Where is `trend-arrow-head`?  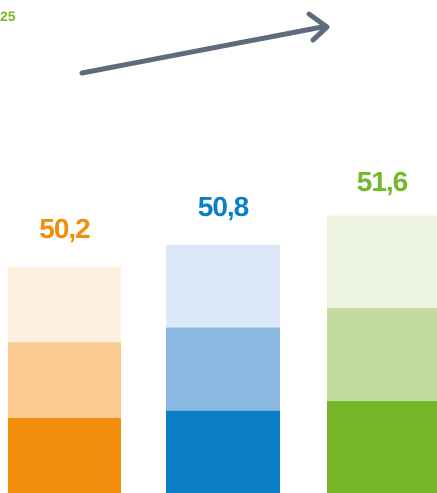 trend-arrow-head is located at coordinates (318, 27).